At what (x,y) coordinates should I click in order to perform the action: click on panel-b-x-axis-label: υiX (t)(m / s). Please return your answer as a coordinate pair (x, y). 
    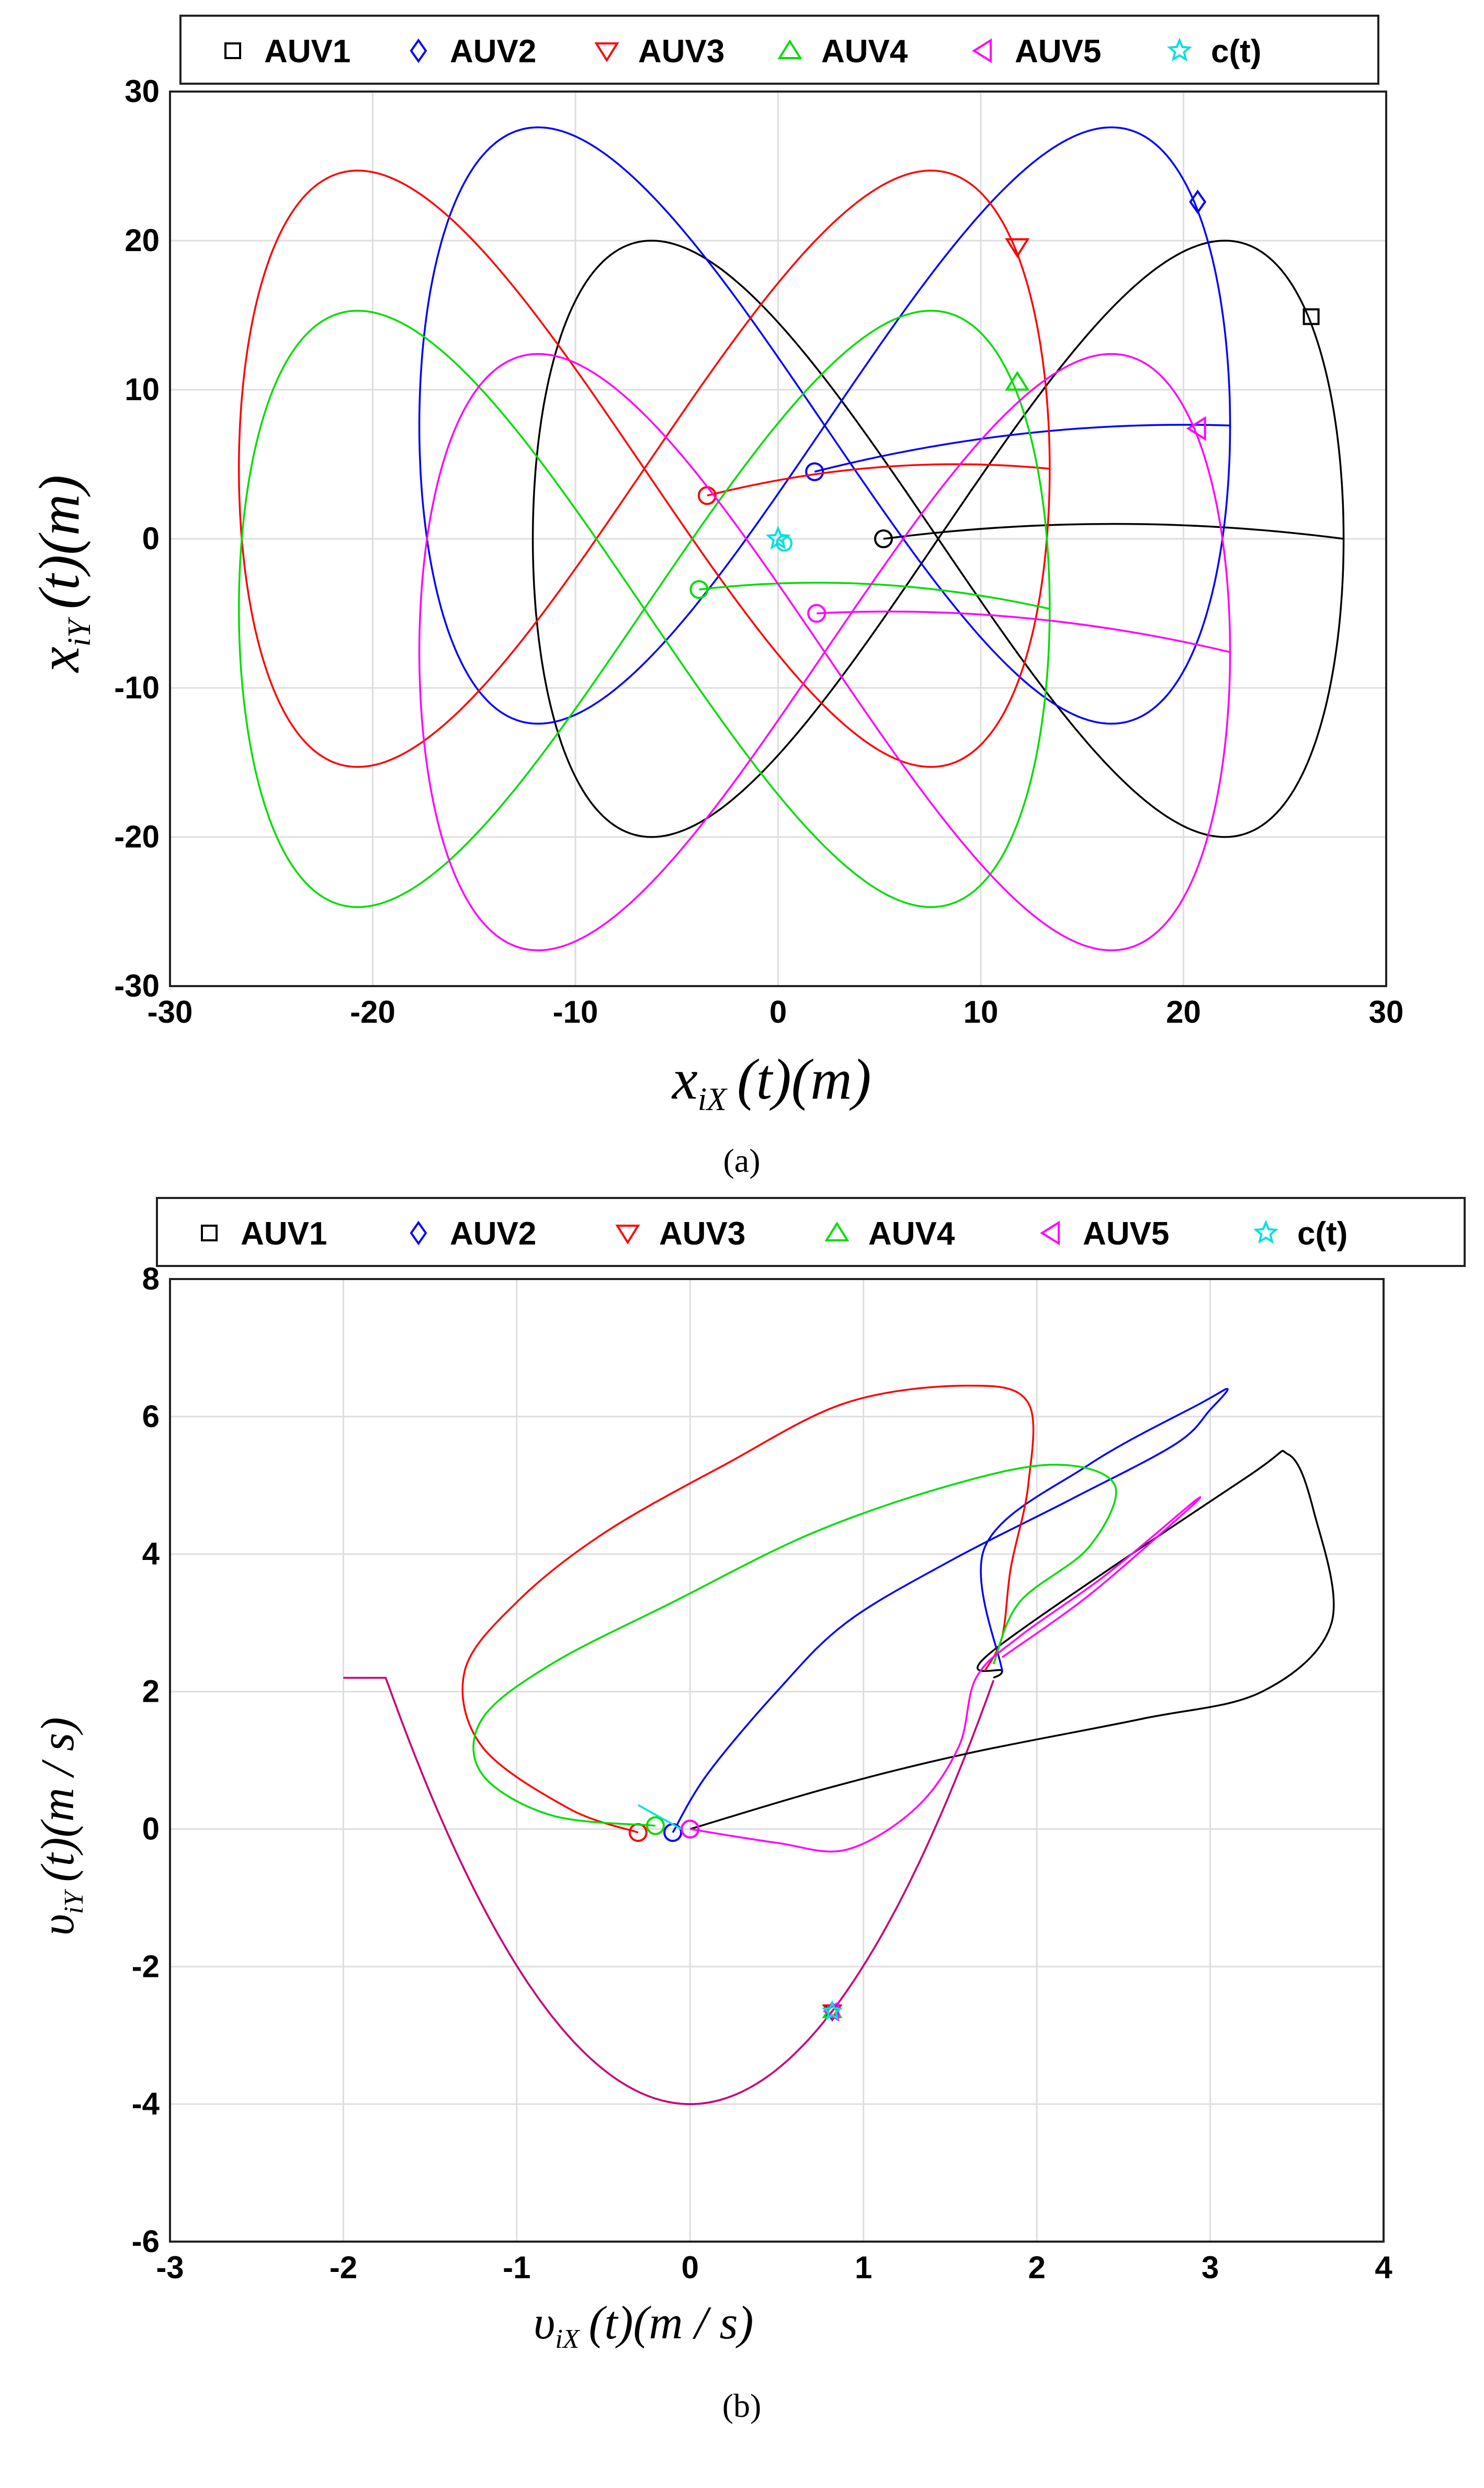
    Looking at the image, I should click on (643, 2326).